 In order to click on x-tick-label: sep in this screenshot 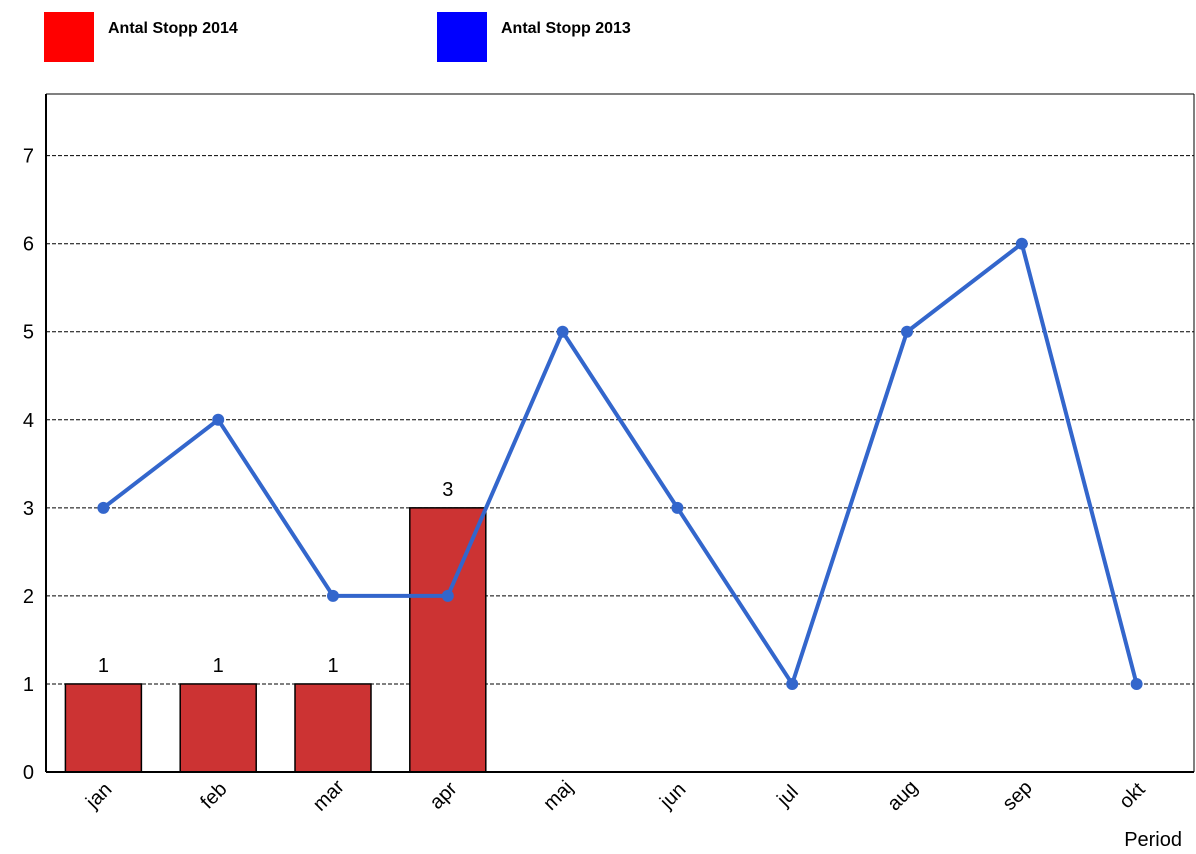, I will do `click(1017, 796)`.